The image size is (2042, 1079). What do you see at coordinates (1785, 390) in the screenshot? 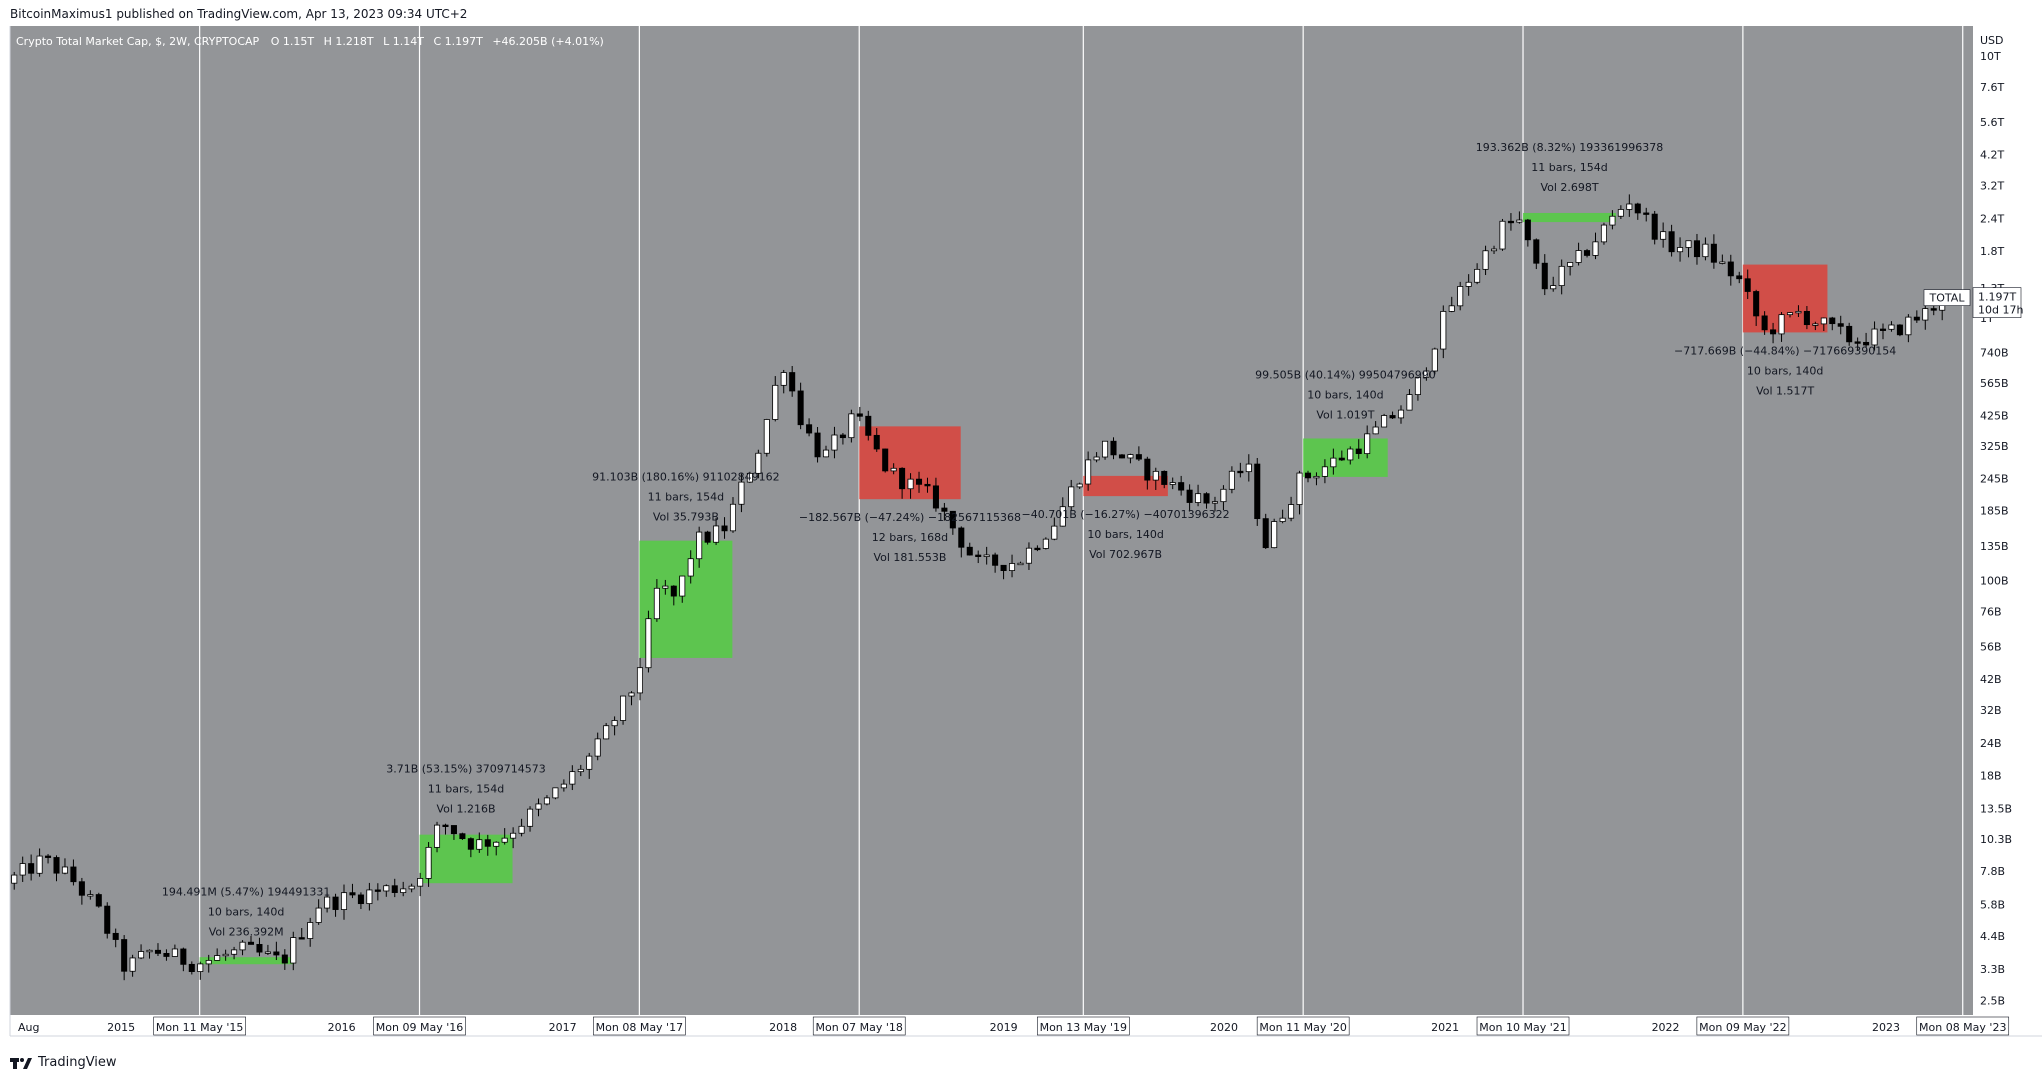
I see `range-label-line: Vol 1.517T` at bounding box center [1785, 390].